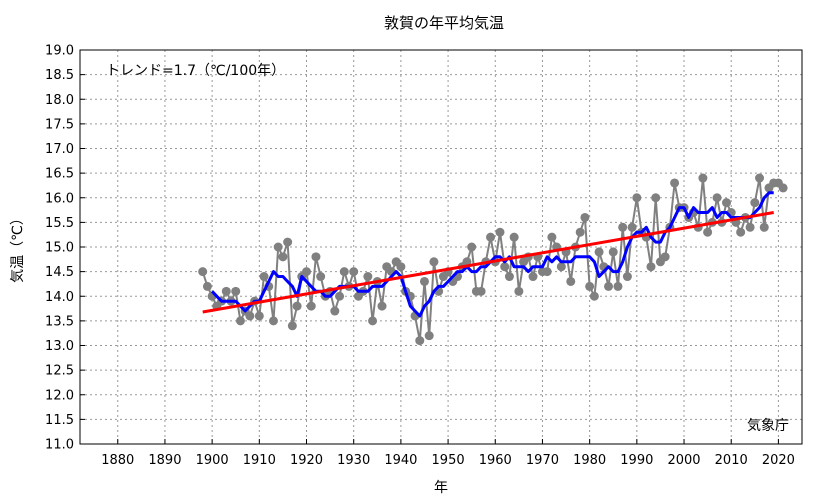 The image size is (833, 498). I want to click on x-tick-label: 1980, so click(589, 460).